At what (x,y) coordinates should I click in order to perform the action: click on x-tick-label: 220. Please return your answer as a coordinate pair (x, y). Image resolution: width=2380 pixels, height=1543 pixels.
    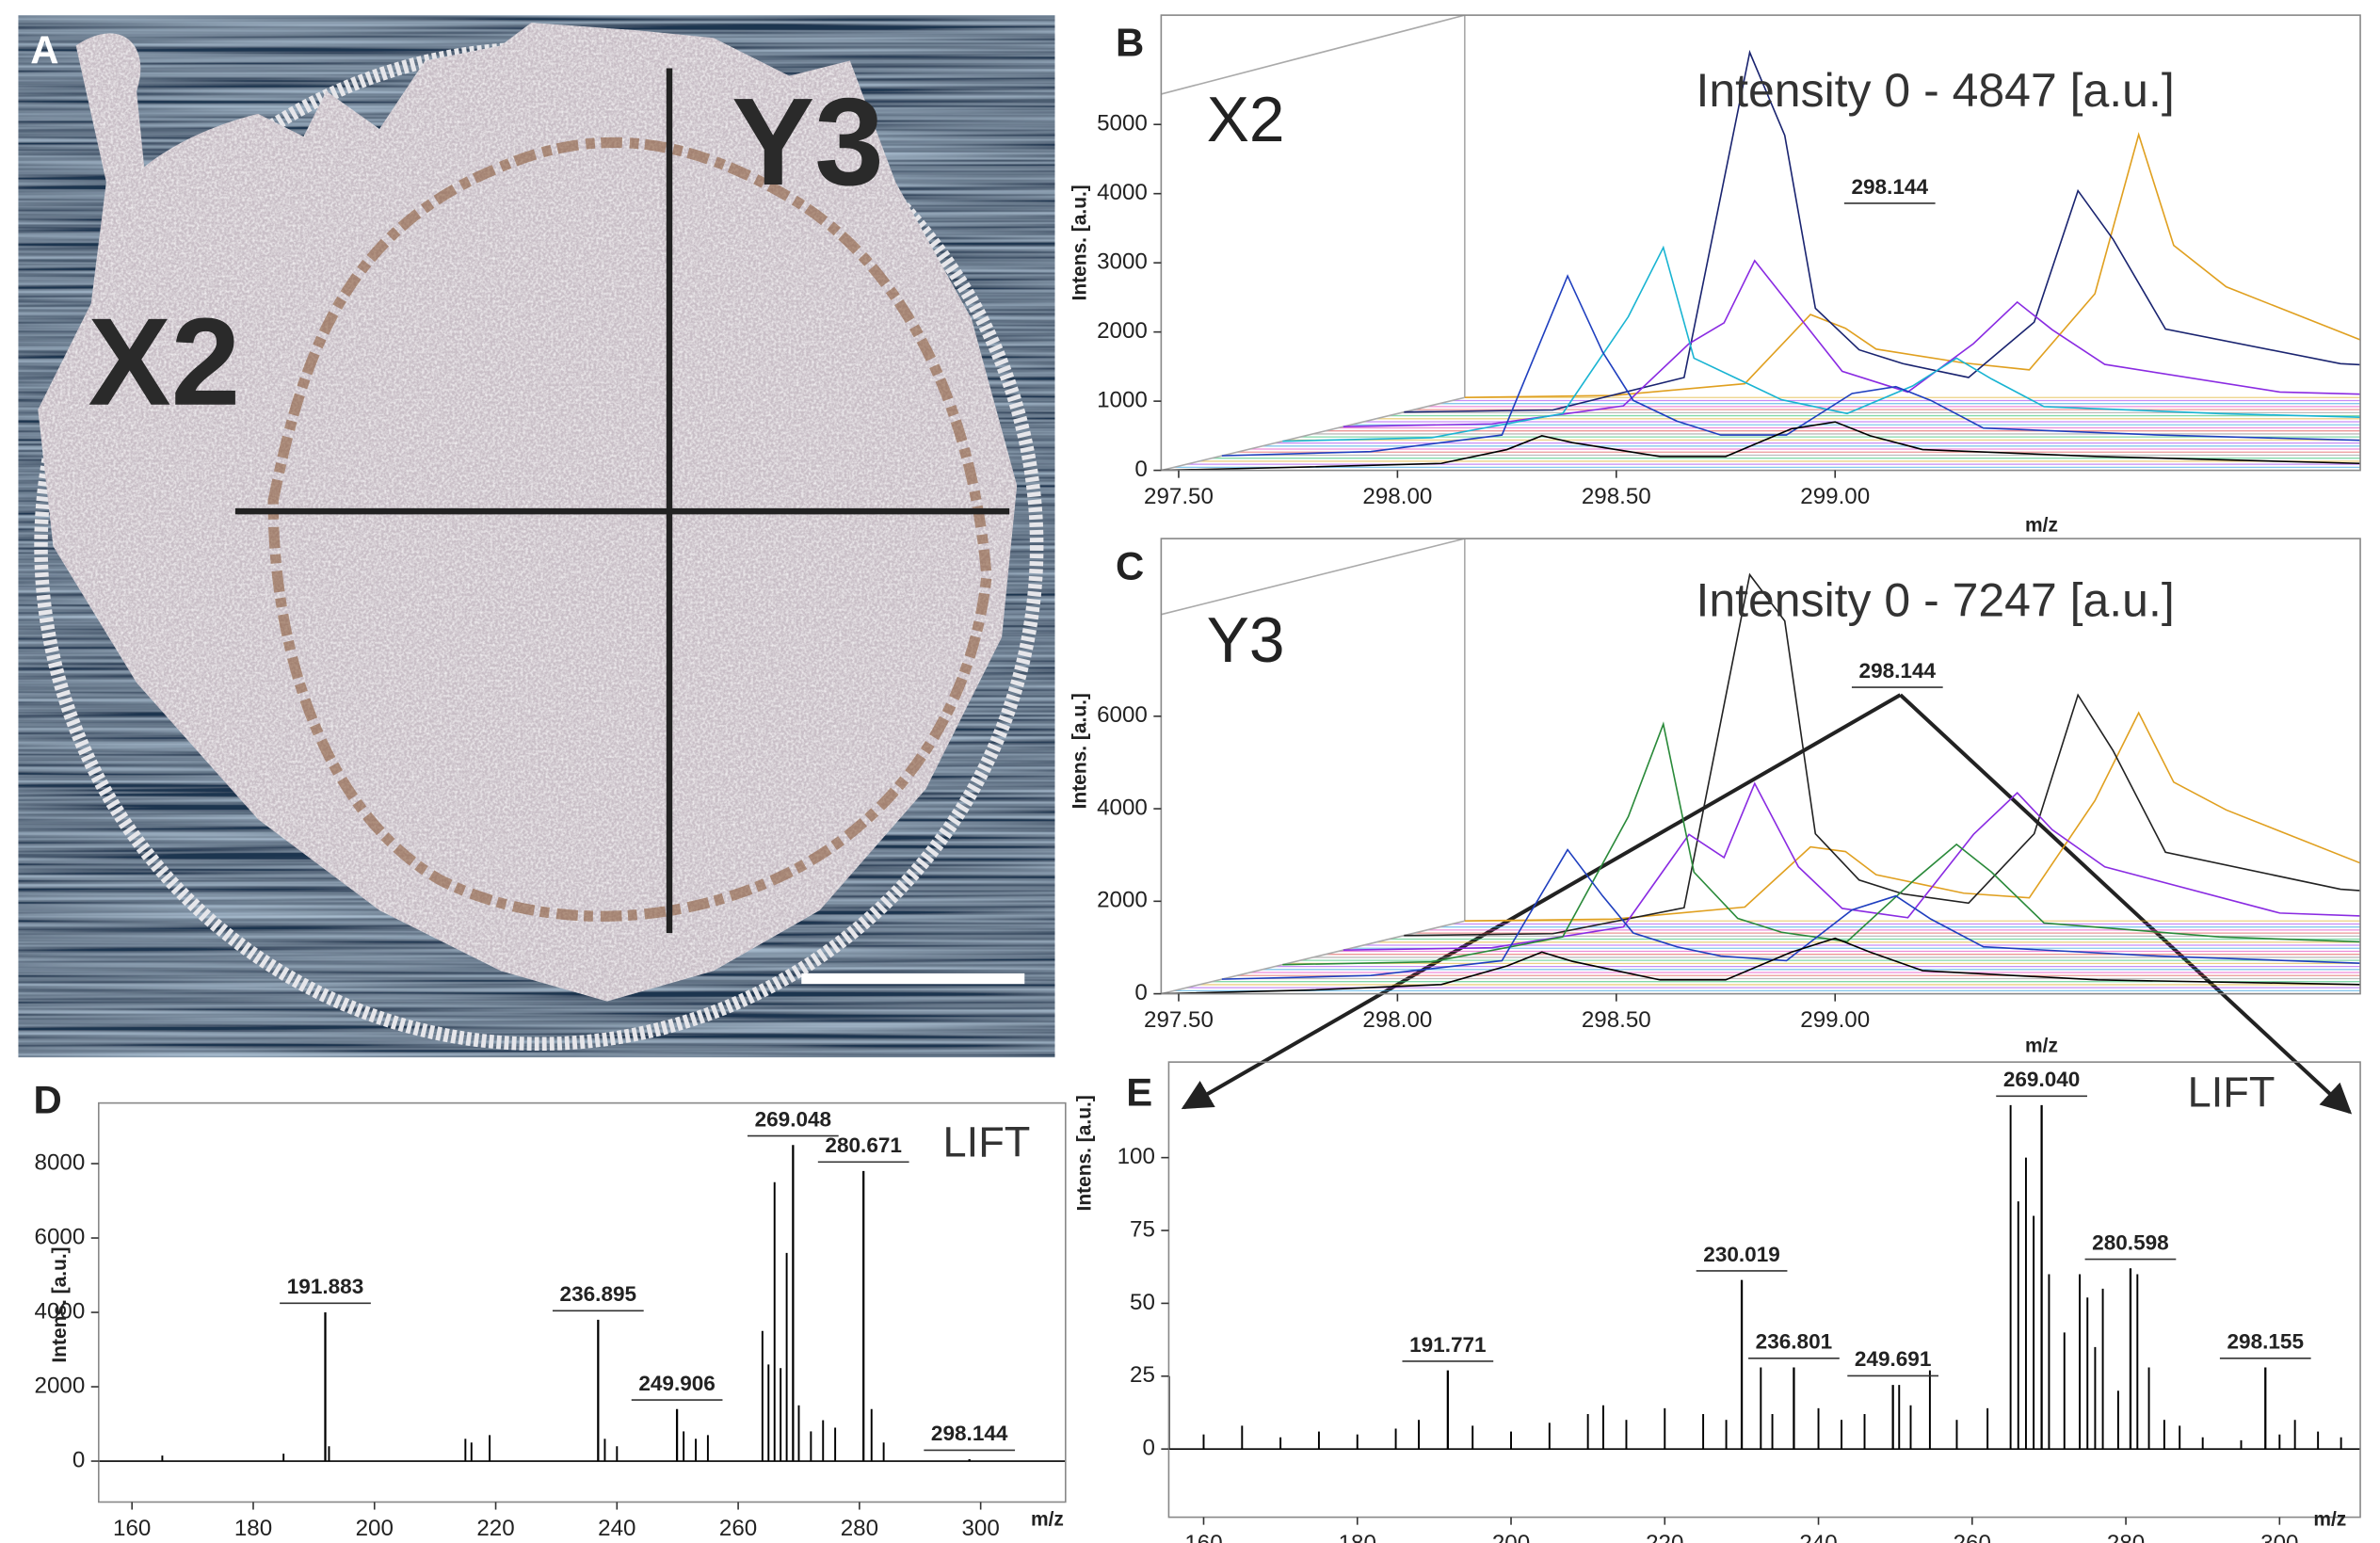
    Looking at the image, I should click on (495, 1529).